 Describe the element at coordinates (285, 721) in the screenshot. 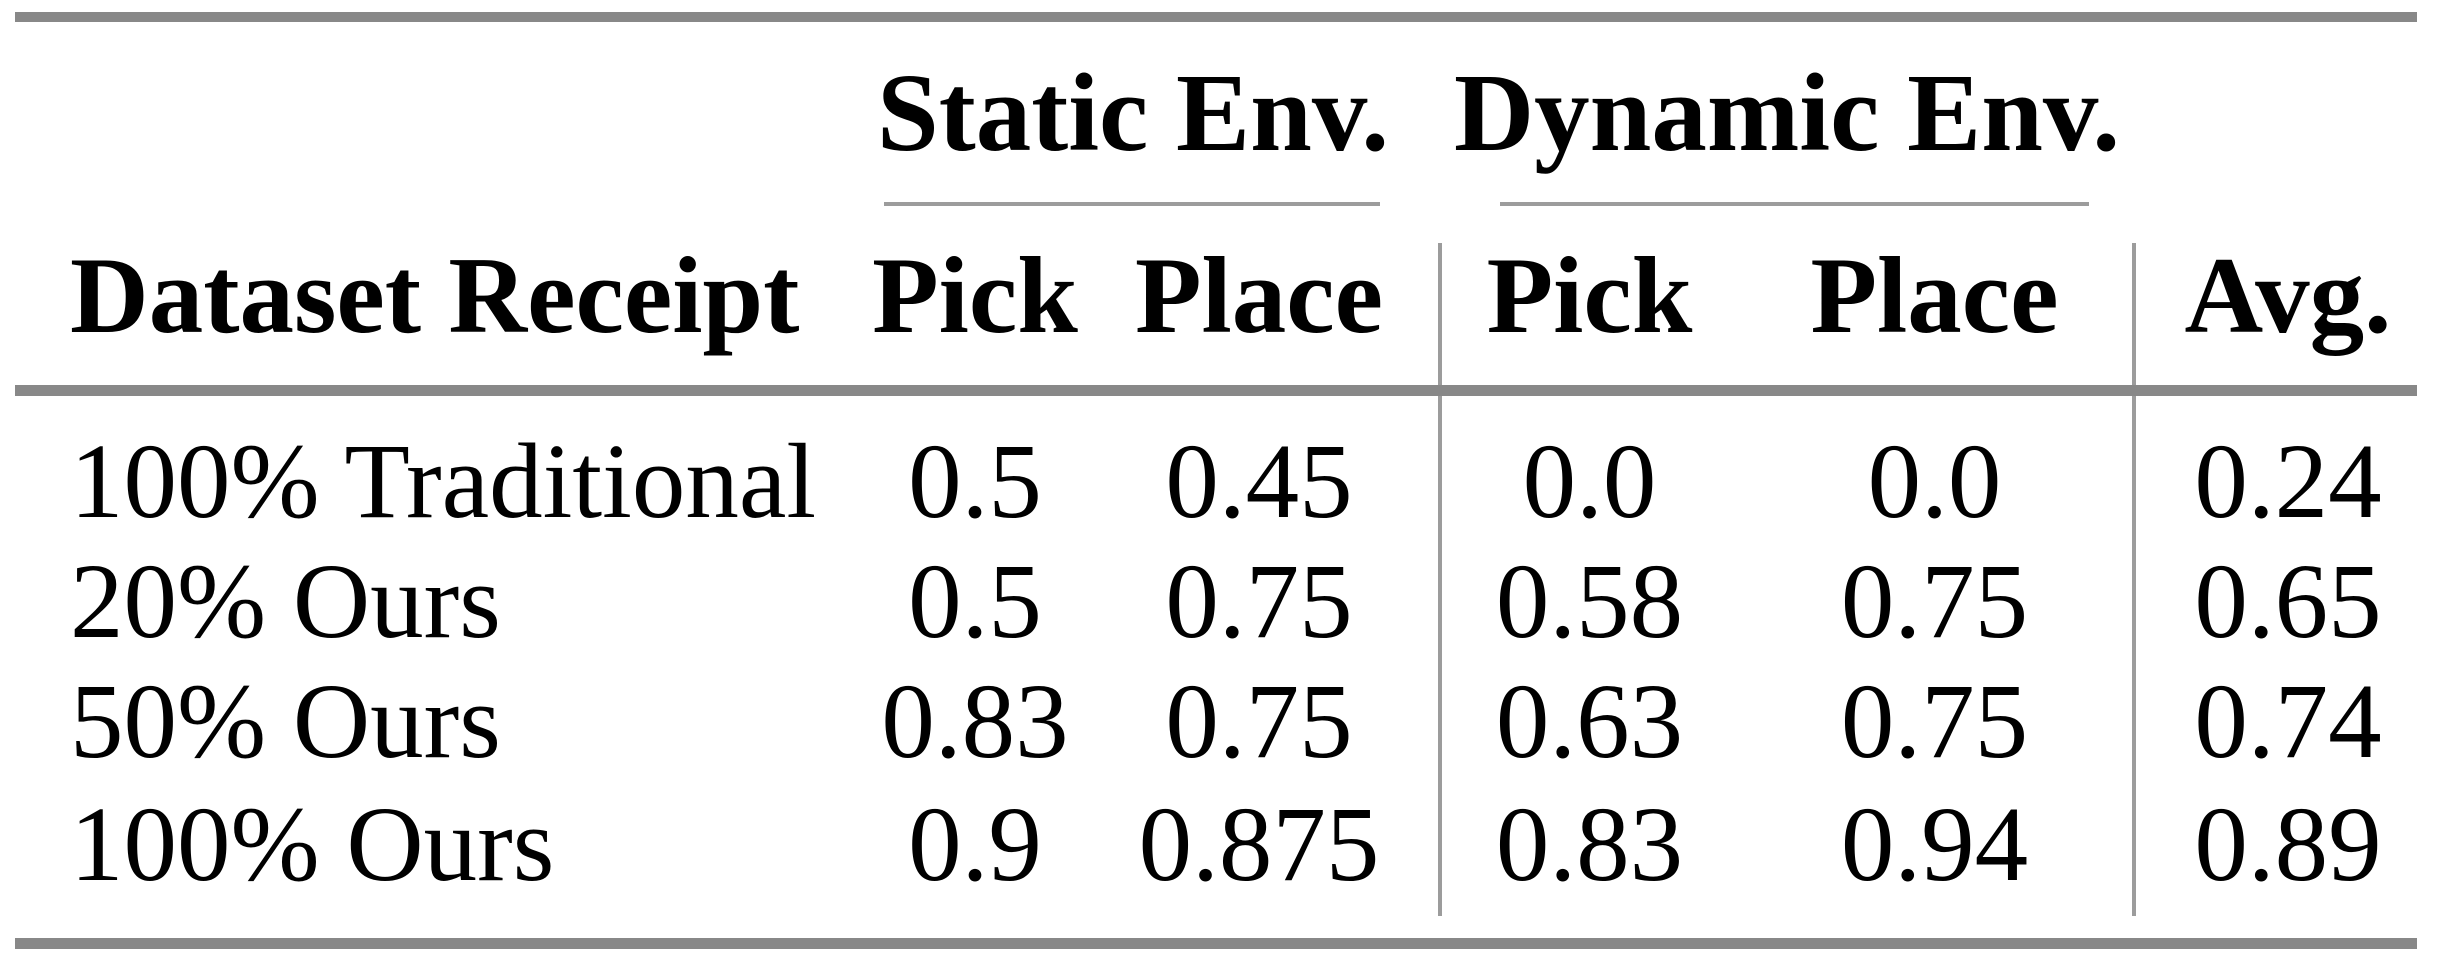

I see `row-label: 50% Ours` at that location.